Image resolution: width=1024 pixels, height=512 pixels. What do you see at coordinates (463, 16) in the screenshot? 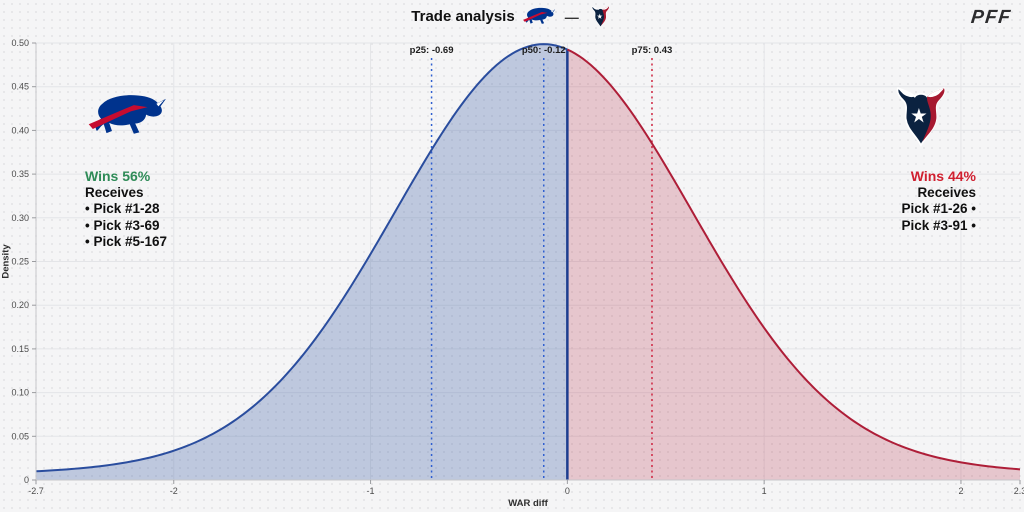
I see `page-title: Trade analysis` at bounding box center [463, 16].